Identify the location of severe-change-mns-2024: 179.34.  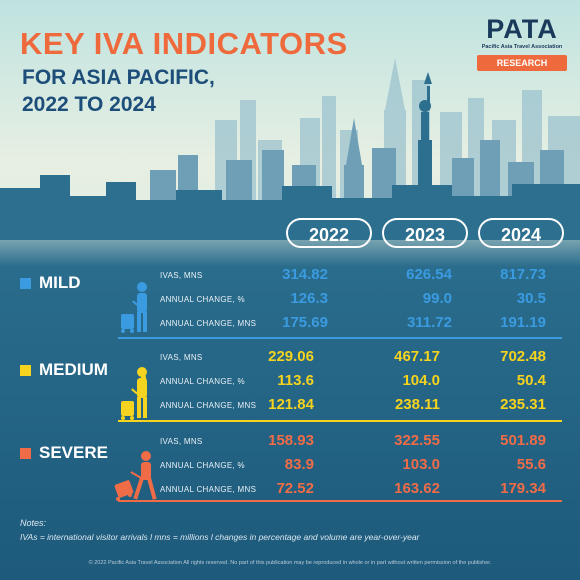
(523, 488).